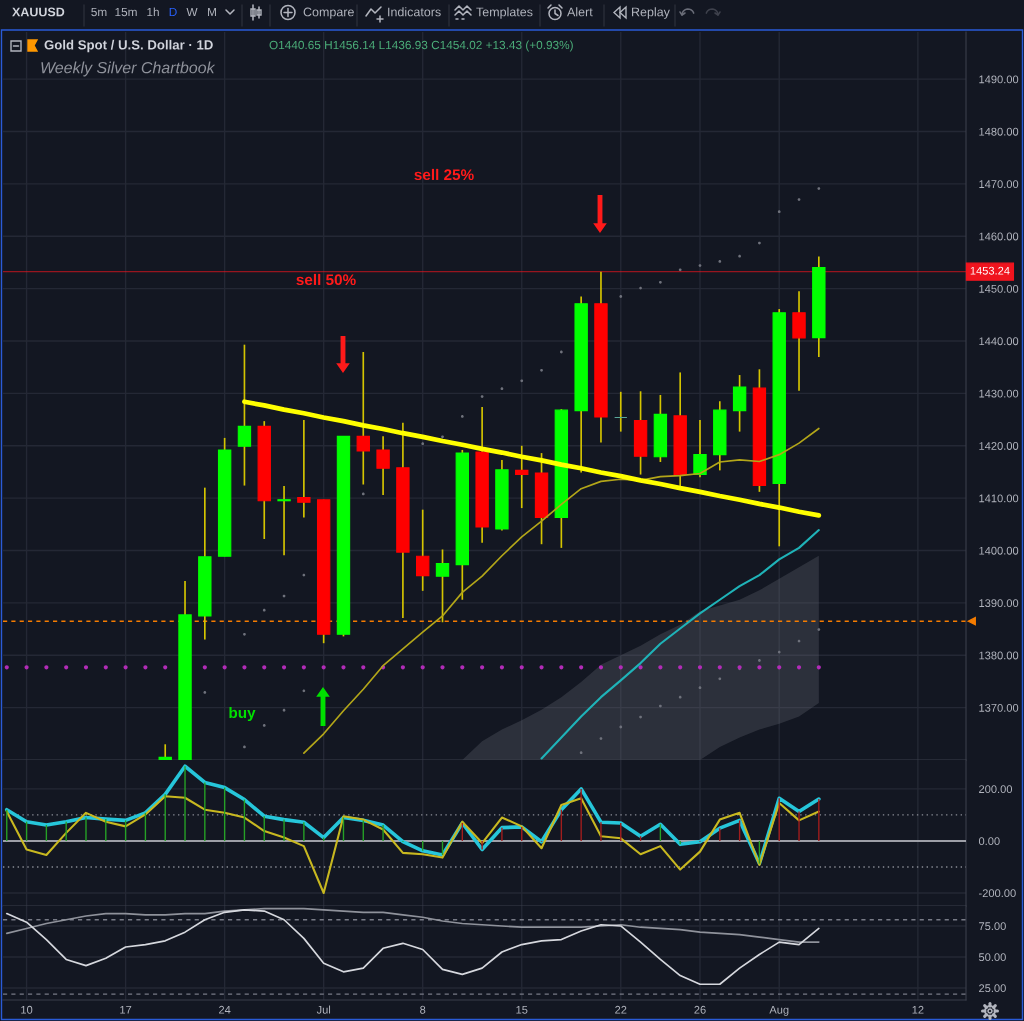 This screenshot has width=1024, height=1021. Describe the element at coordinates (999, 131) in the screenshot. I see `y-tick-label: 1480.00` at that location.